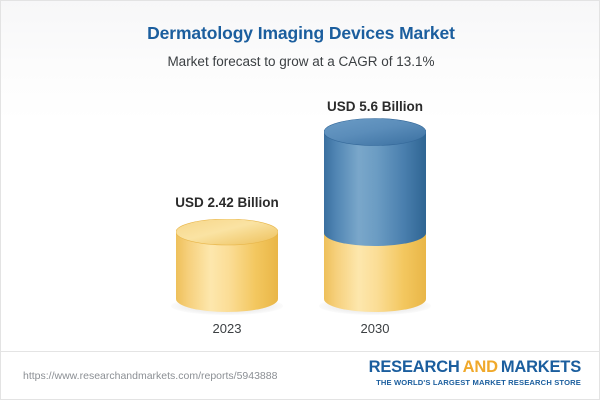  I want to click on page-title: Dermatology Imaging Devices Market, so click(301, 33).